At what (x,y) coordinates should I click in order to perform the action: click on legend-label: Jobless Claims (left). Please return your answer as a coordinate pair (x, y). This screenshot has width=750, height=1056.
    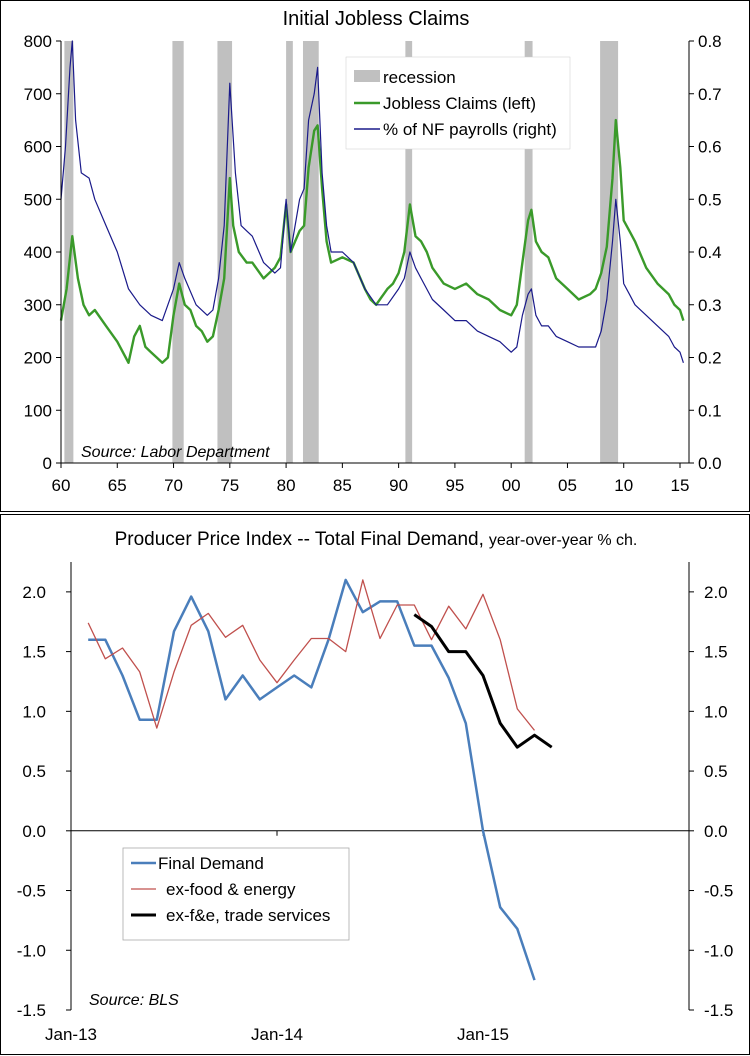
    Looking at the image, I should click on (459, 103).